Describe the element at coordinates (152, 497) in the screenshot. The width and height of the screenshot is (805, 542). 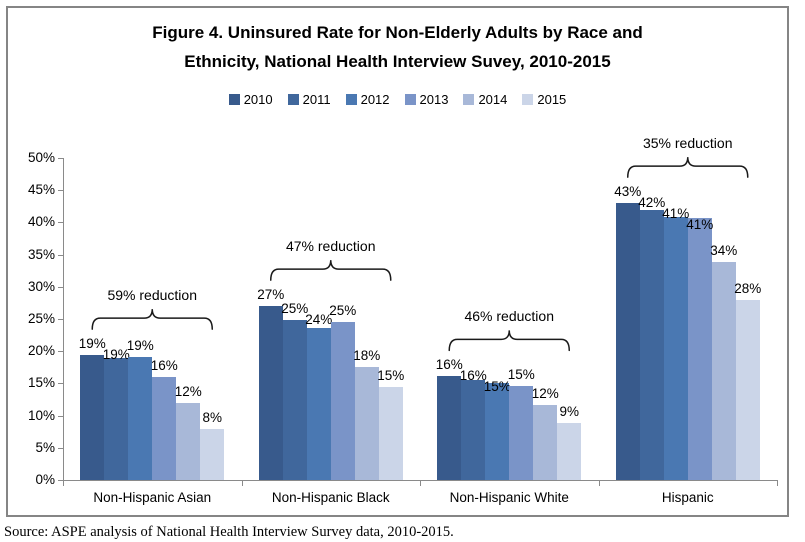
I see `x-category-label: Non-Hispanic Asian` at that location.